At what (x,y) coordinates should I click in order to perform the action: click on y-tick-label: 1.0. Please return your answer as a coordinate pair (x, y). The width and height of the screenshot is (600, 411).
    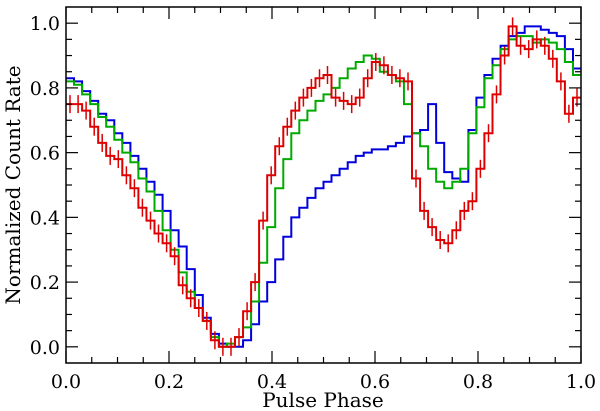
    Looking at the image, I should click on (45, 24).